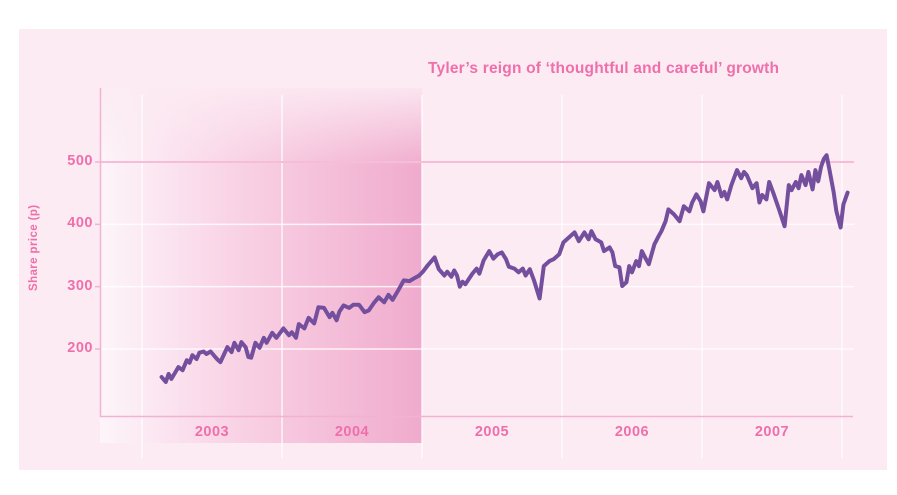 This screenshot has width=897, height=495. What do you see at coordinates (352, 432) in the screenshot?
I see `x-tick-label: 2004` at bounding box center [352, 432].